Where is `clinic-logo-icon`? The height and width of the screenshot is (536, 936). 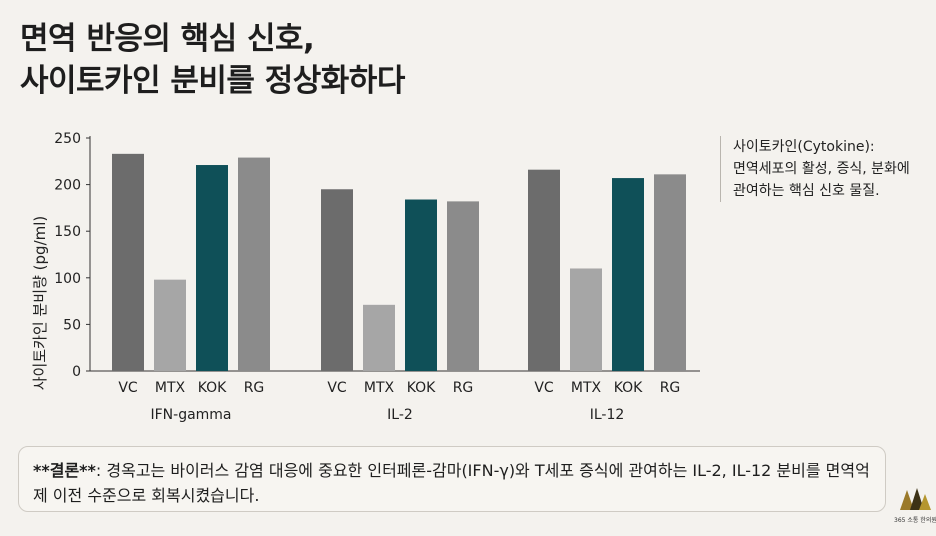 clinic-logo-icon is located at coordinates (915, 499).